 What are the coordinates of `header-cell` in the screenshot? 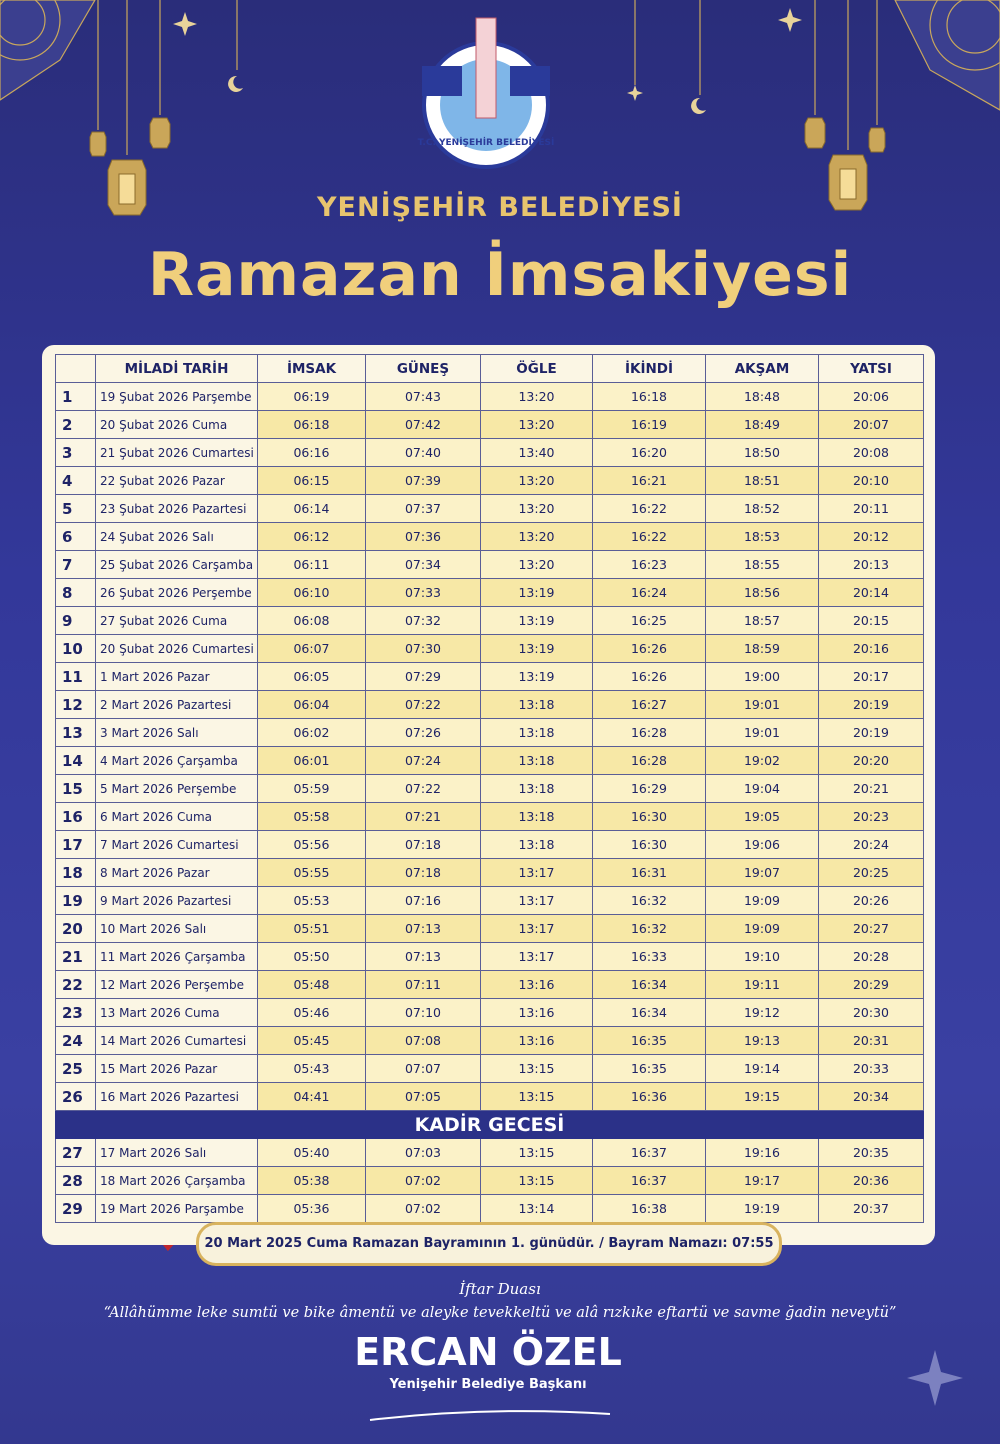 It's located at (75, 368).